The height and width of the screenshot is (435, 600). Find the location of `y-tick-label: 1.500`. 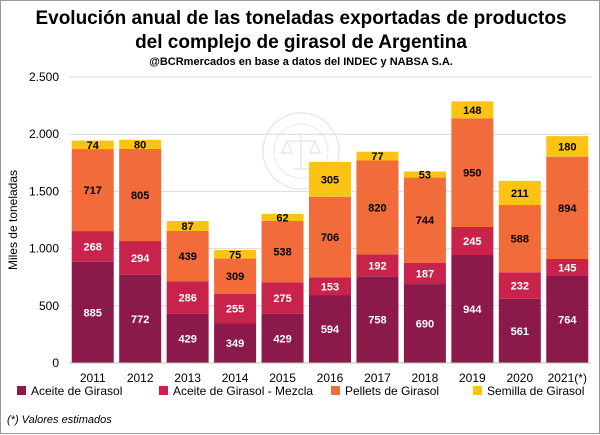

y-tick-label: 1.500 is located at coordinates (44, 191).